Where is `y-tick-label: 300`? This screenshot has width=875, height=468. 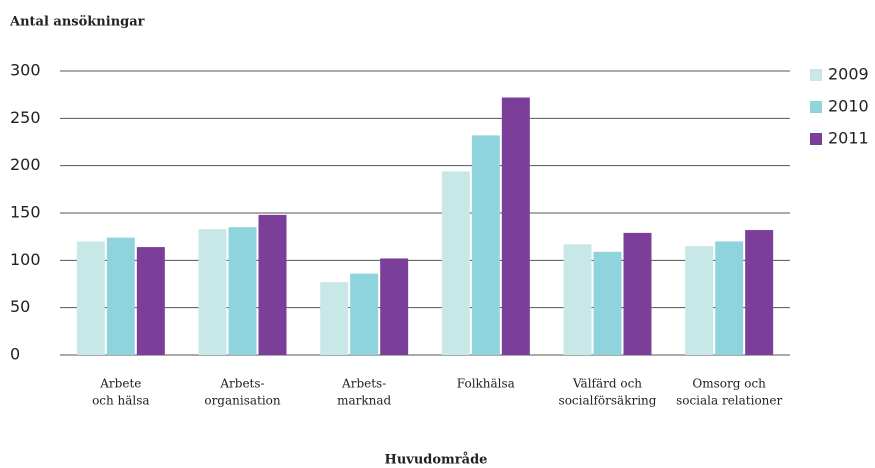 y-tick-label: 300 is located at coordinates (25, 70).